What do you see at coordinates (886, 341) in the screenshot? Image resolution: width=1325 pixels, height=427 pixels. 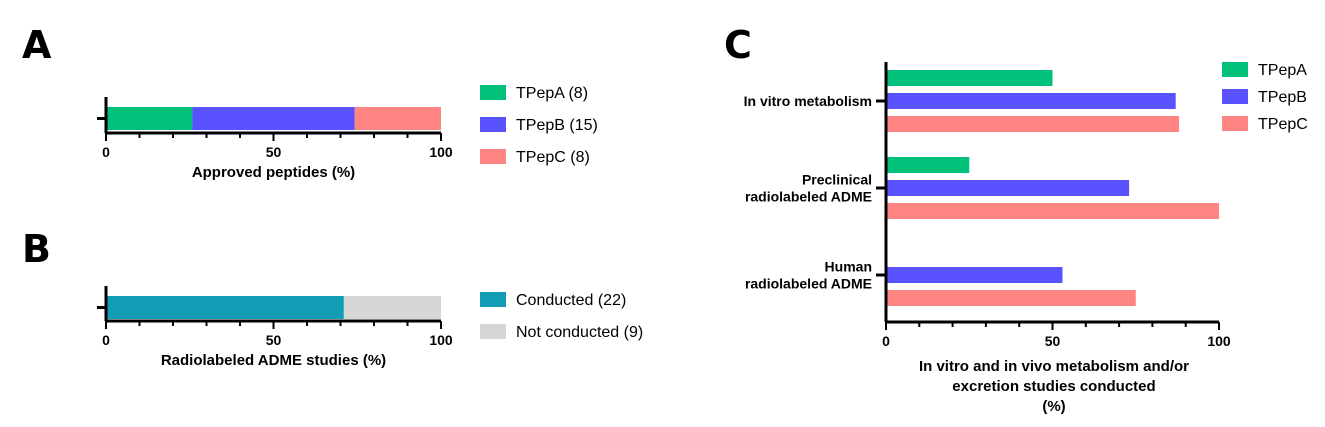 I see `panel-c-x-tick-label: 0` at bounding box center [886, 341].